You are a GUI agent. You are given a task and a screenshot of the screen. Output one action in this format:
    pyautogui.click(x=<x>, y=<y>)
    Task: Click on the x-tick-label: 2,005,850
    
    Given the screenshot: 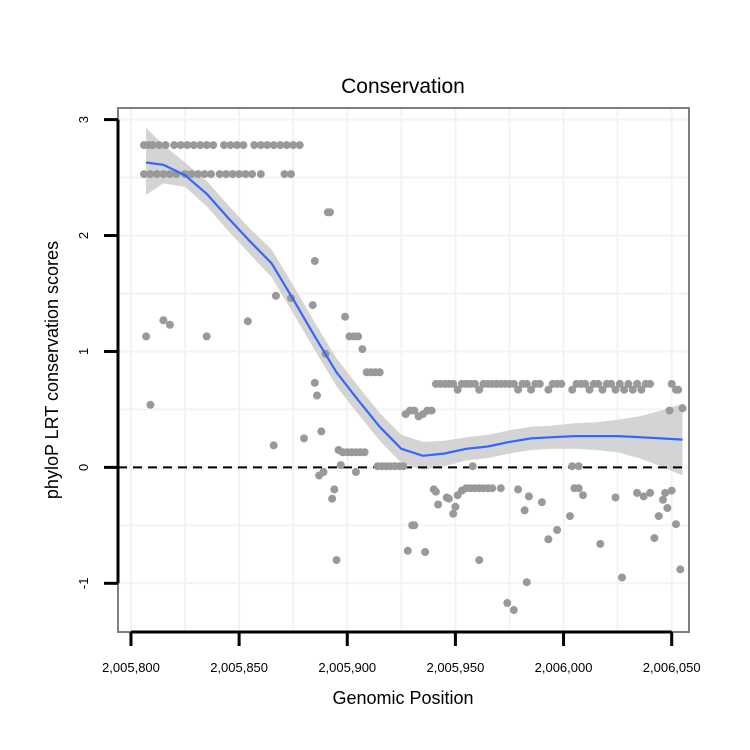 What is the action you would take?
    pyautogui.click(x=239, y=667)
    